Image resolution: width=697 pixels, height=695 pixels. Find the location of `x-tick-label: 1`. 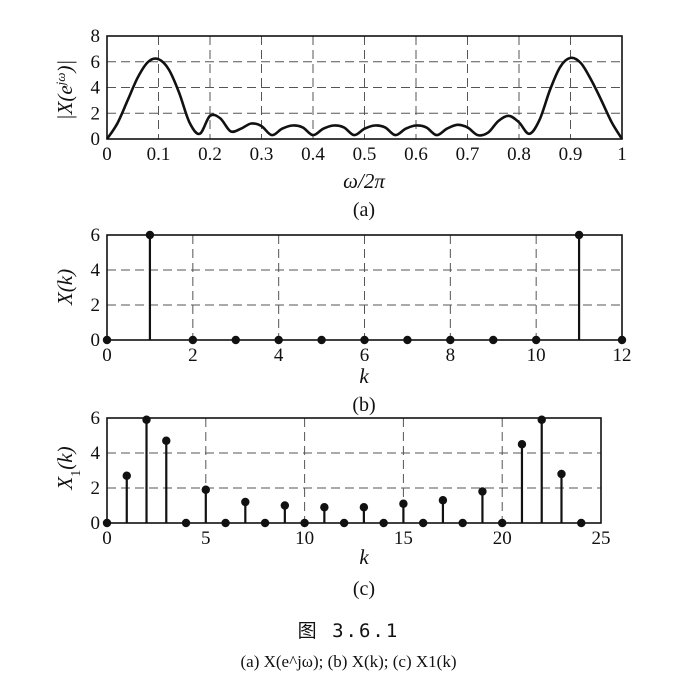

x-tick-label: 1 is located at coordinates (622, 154).